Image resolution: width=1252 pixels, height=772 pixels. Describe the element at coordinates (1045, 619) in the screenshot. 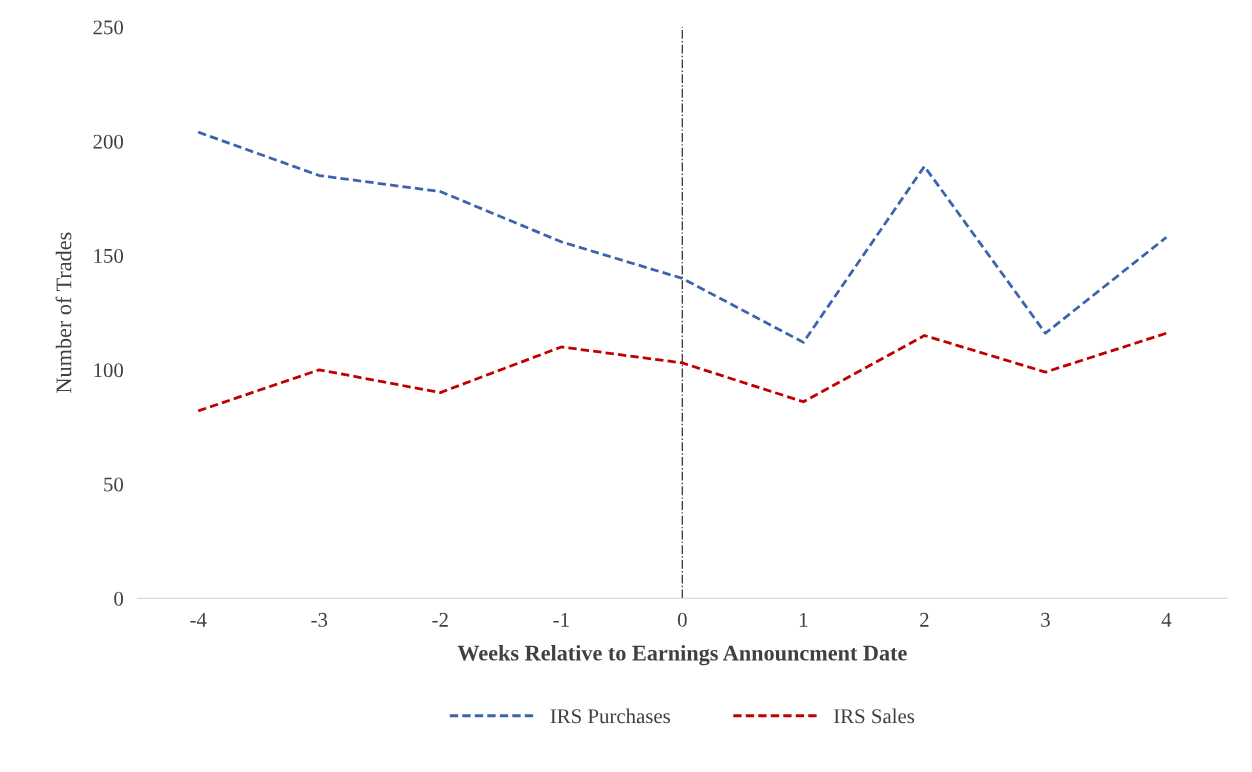

I see `x-tick-label: 3` at that location.